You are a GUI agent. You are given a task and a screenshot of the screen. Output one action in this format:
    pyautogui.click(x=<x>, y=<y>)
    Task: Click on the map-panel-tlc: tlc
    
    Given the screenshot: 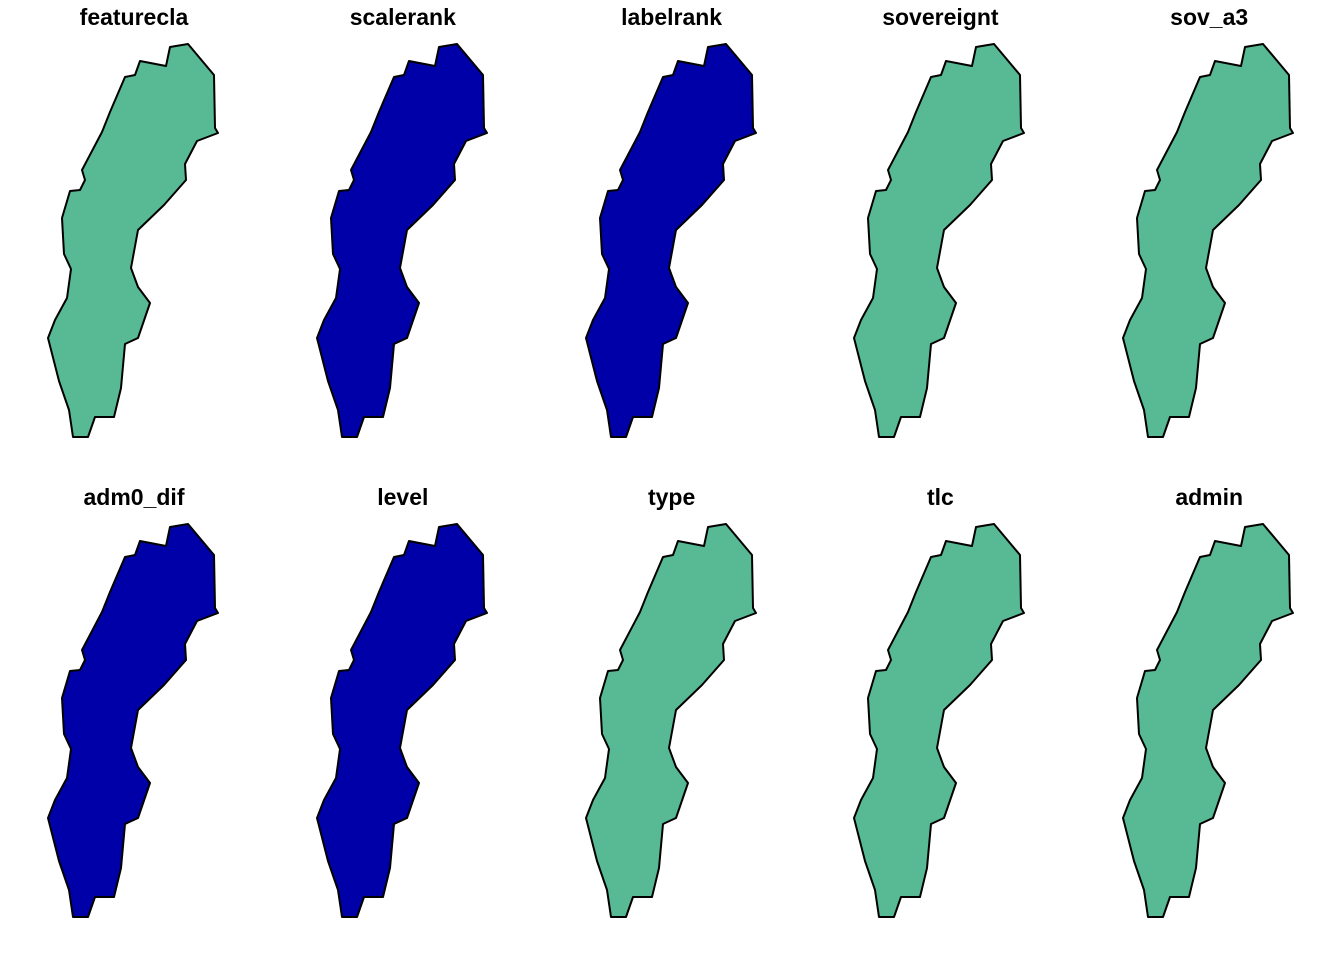 What is the action you would take?
    pyautogui.click(x=940, y=720)
    